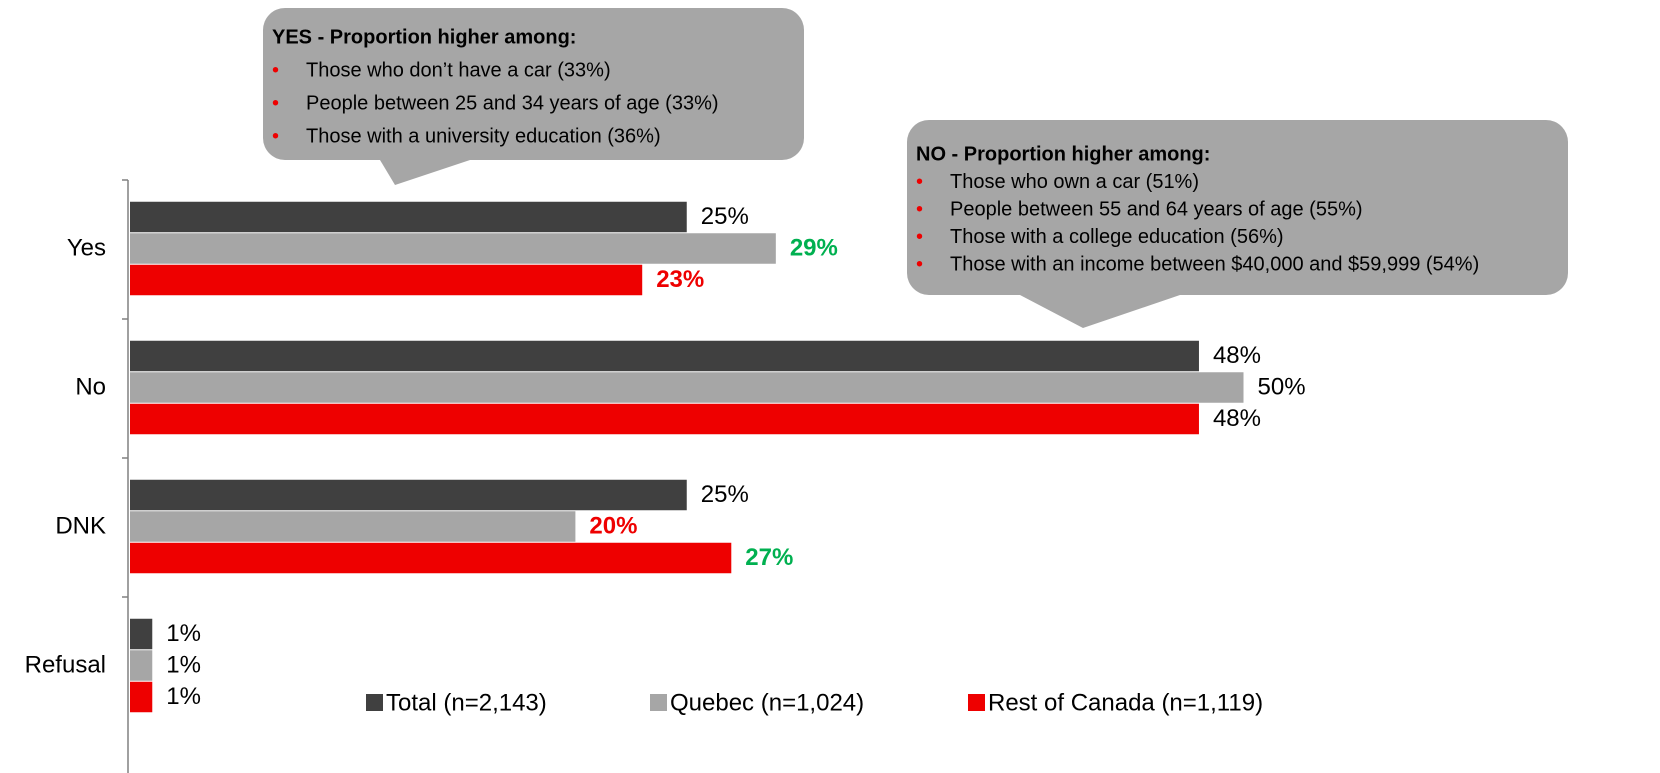 Image resolution: width=1660 pixels, height=773 pixels. I want to click on y-tick-label: Yes, so click(86, 247).